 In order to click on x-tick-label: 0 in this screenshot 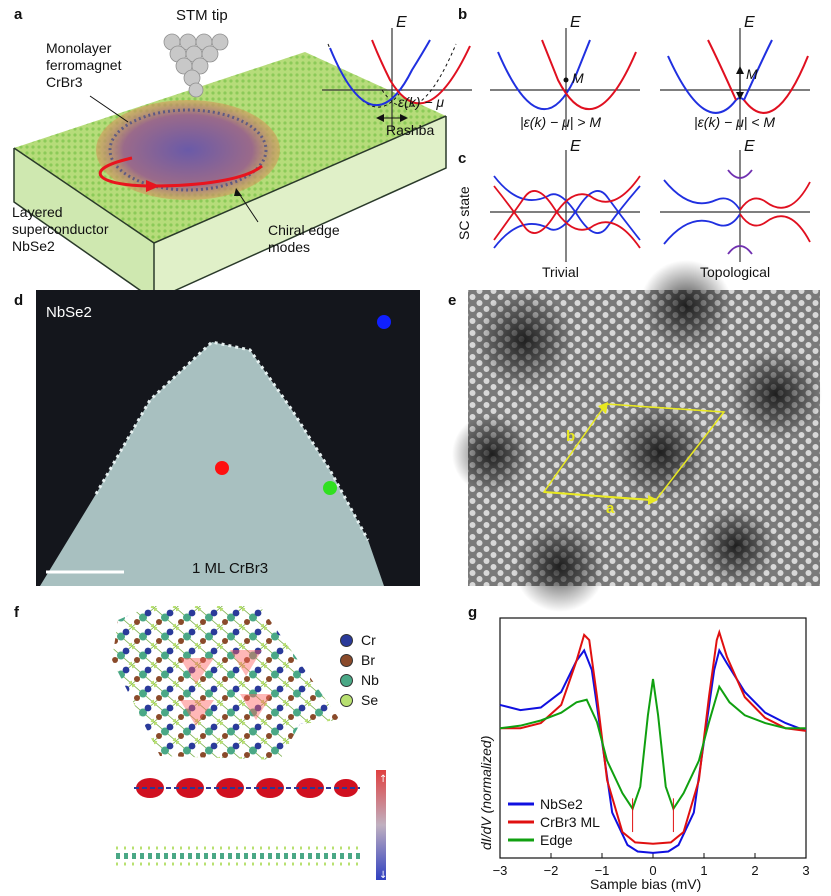, I will do `click(652, 870)`.